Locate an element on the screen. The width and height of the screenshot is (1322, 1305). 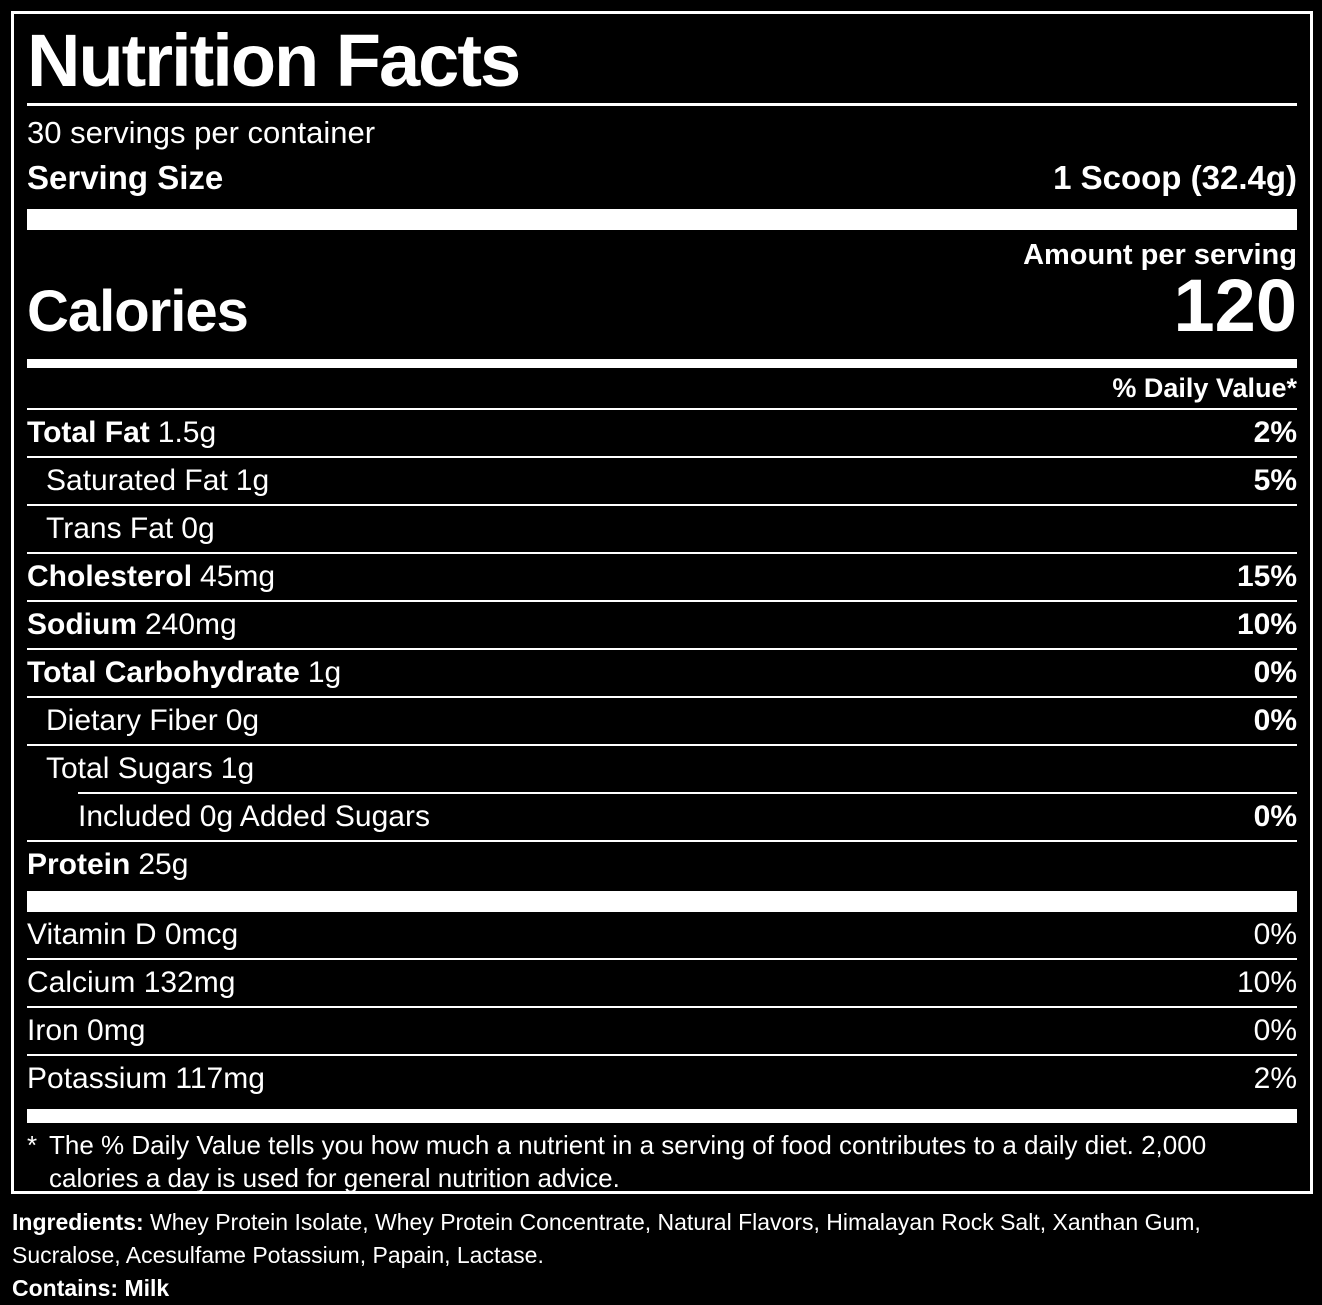
micronutrient-row-potassium: Potassium 117mg 2% is located at coordinates (662, 1078).